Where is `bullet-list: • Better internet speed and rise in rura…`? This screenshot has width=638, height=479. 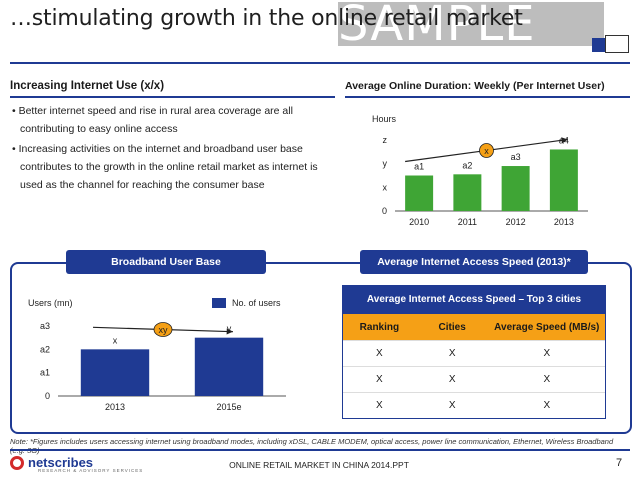
bullet-list: • Better internet speed and rise in rura… is located at coordinates (175, 149).